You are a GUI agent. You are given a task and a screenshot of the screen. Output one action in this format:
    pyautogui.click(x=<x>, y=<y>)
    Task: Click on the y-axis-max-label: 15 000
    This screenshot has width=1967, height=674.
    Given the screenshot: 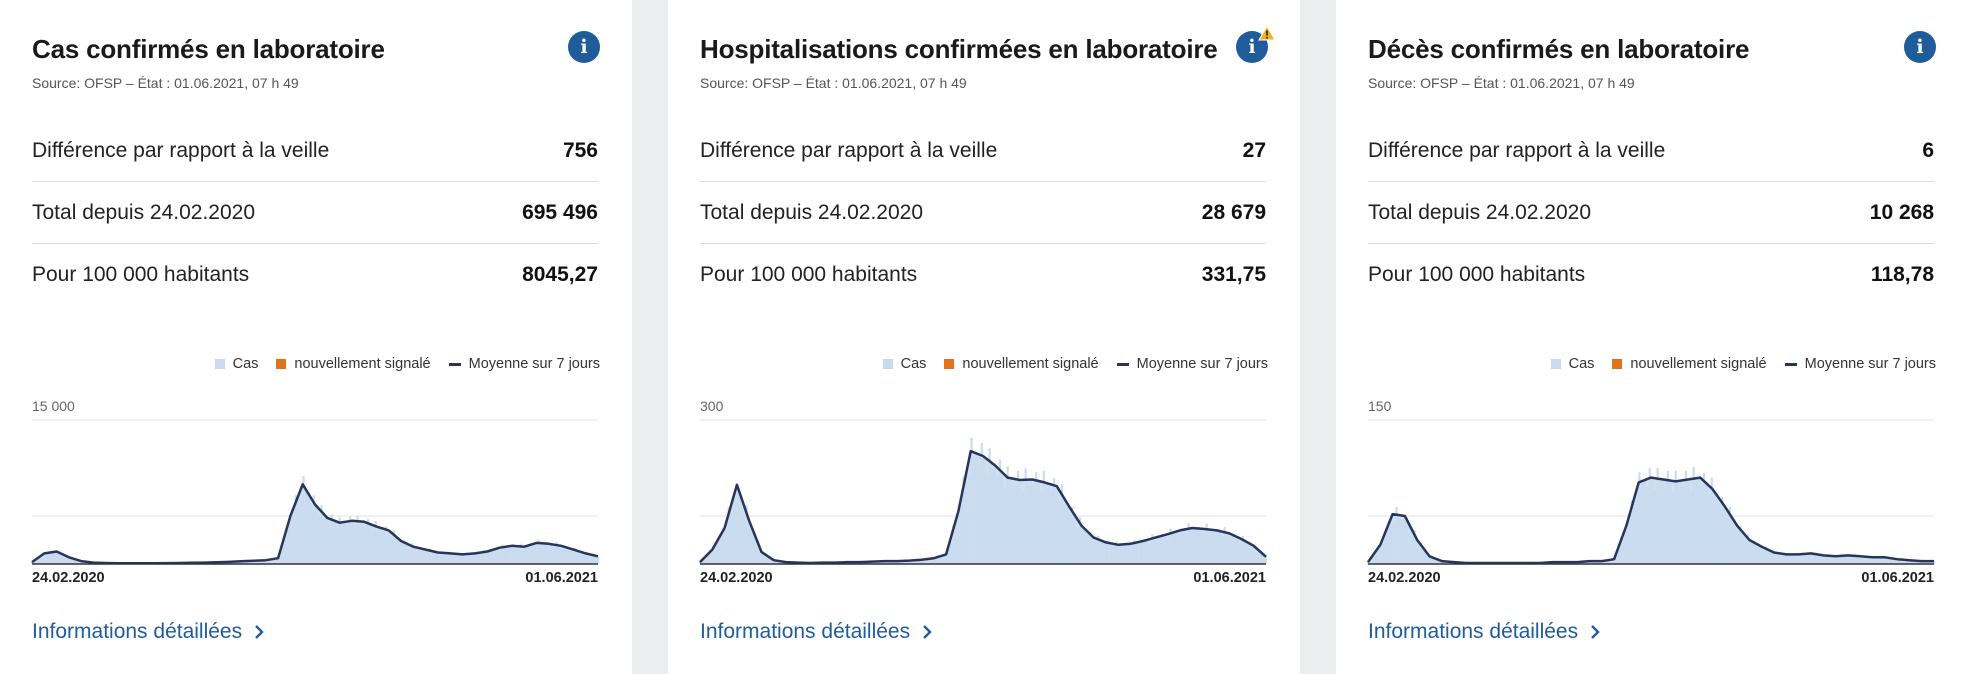 What is the action you would take?
    pyautogui.click(x=53, y=406)
    